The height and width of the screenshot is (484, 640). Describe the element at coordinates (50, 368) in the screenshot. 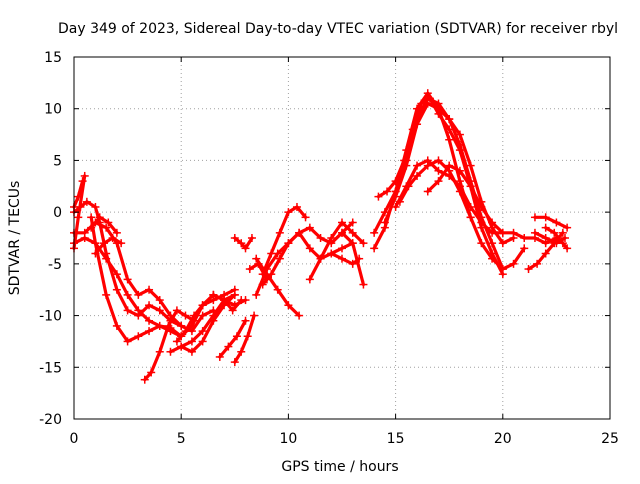

I see `y-tick-label: -15` at that location.